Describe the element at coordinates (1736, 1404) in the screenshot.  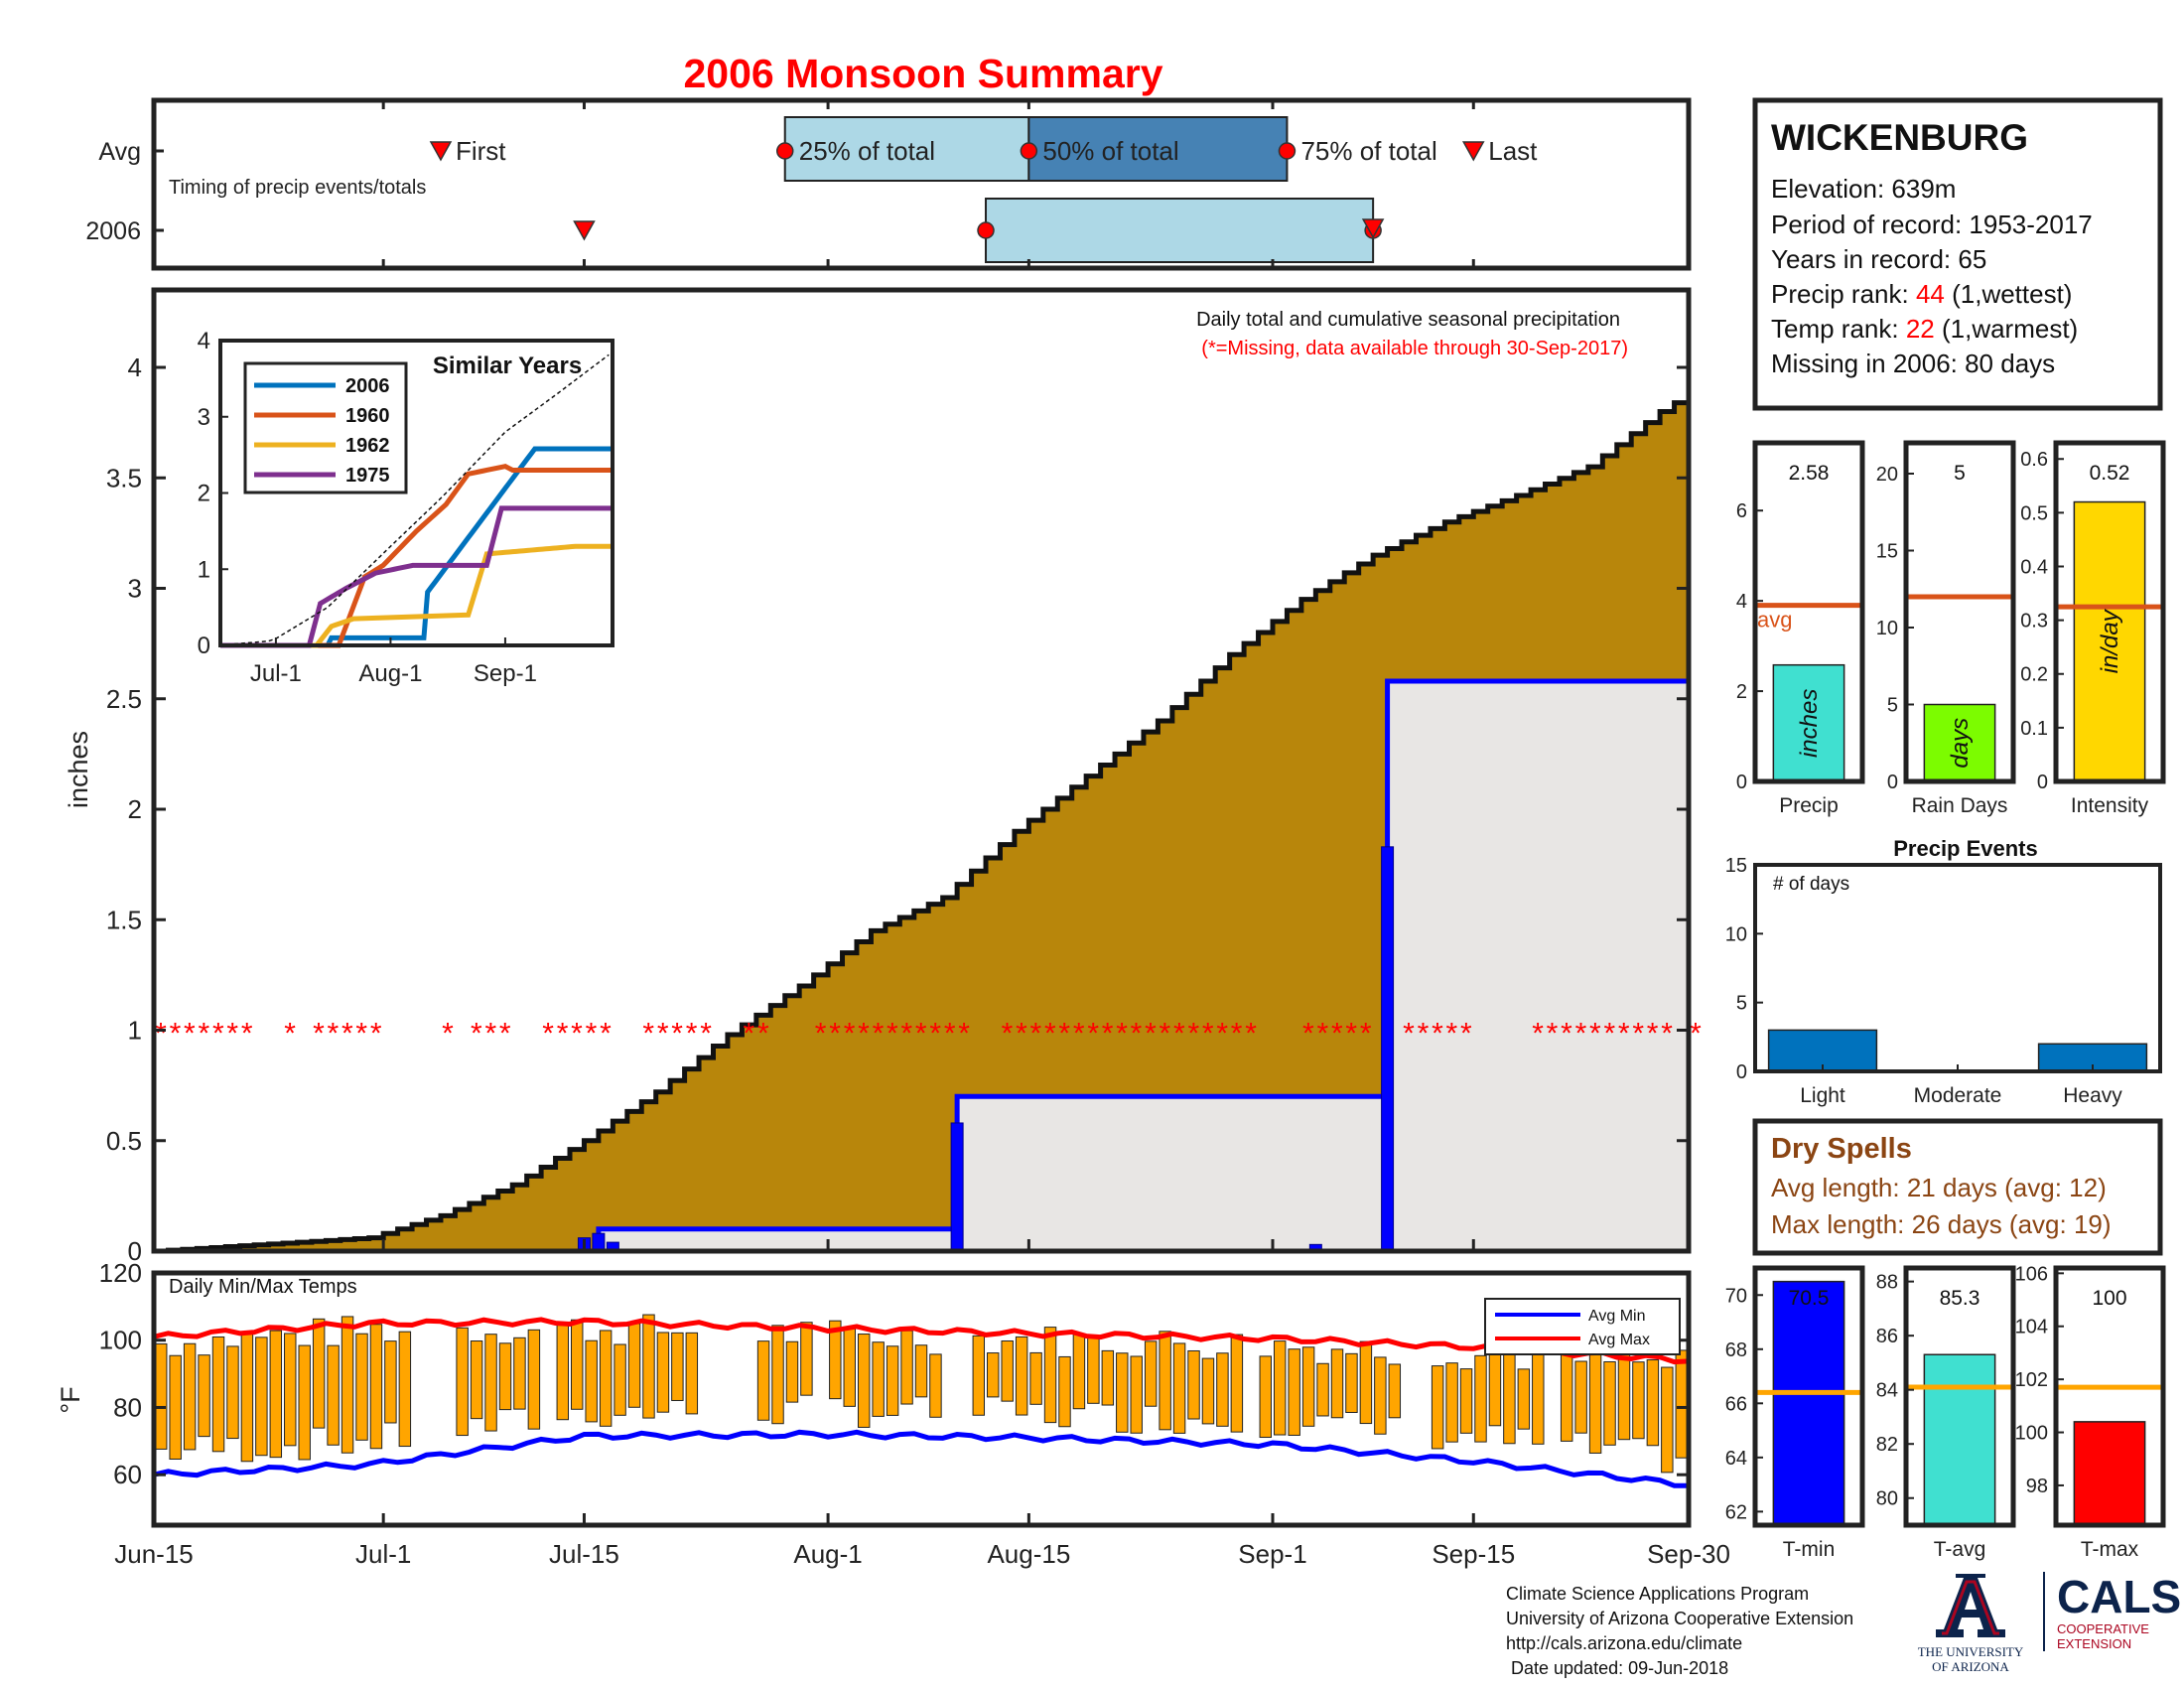
I see `temp-mini-ytick-label: 66` at that location.